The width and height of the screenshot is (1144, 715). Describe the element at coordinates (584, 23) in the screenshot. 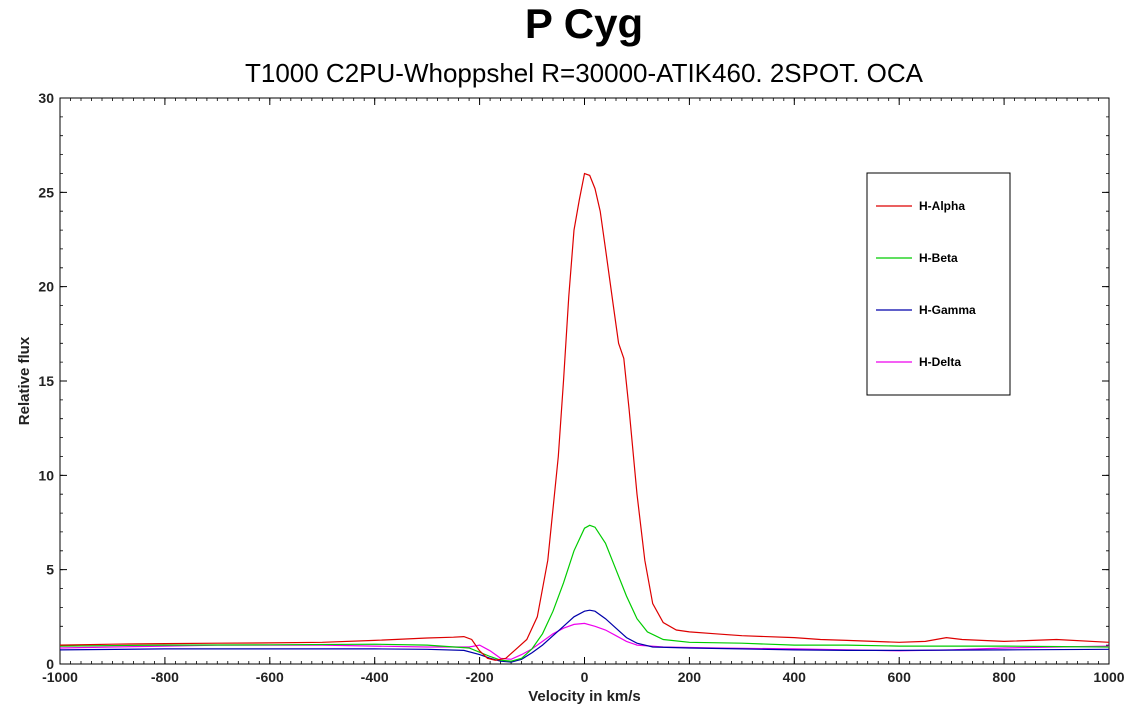

I see `chart-title: P Cyg` at that location.